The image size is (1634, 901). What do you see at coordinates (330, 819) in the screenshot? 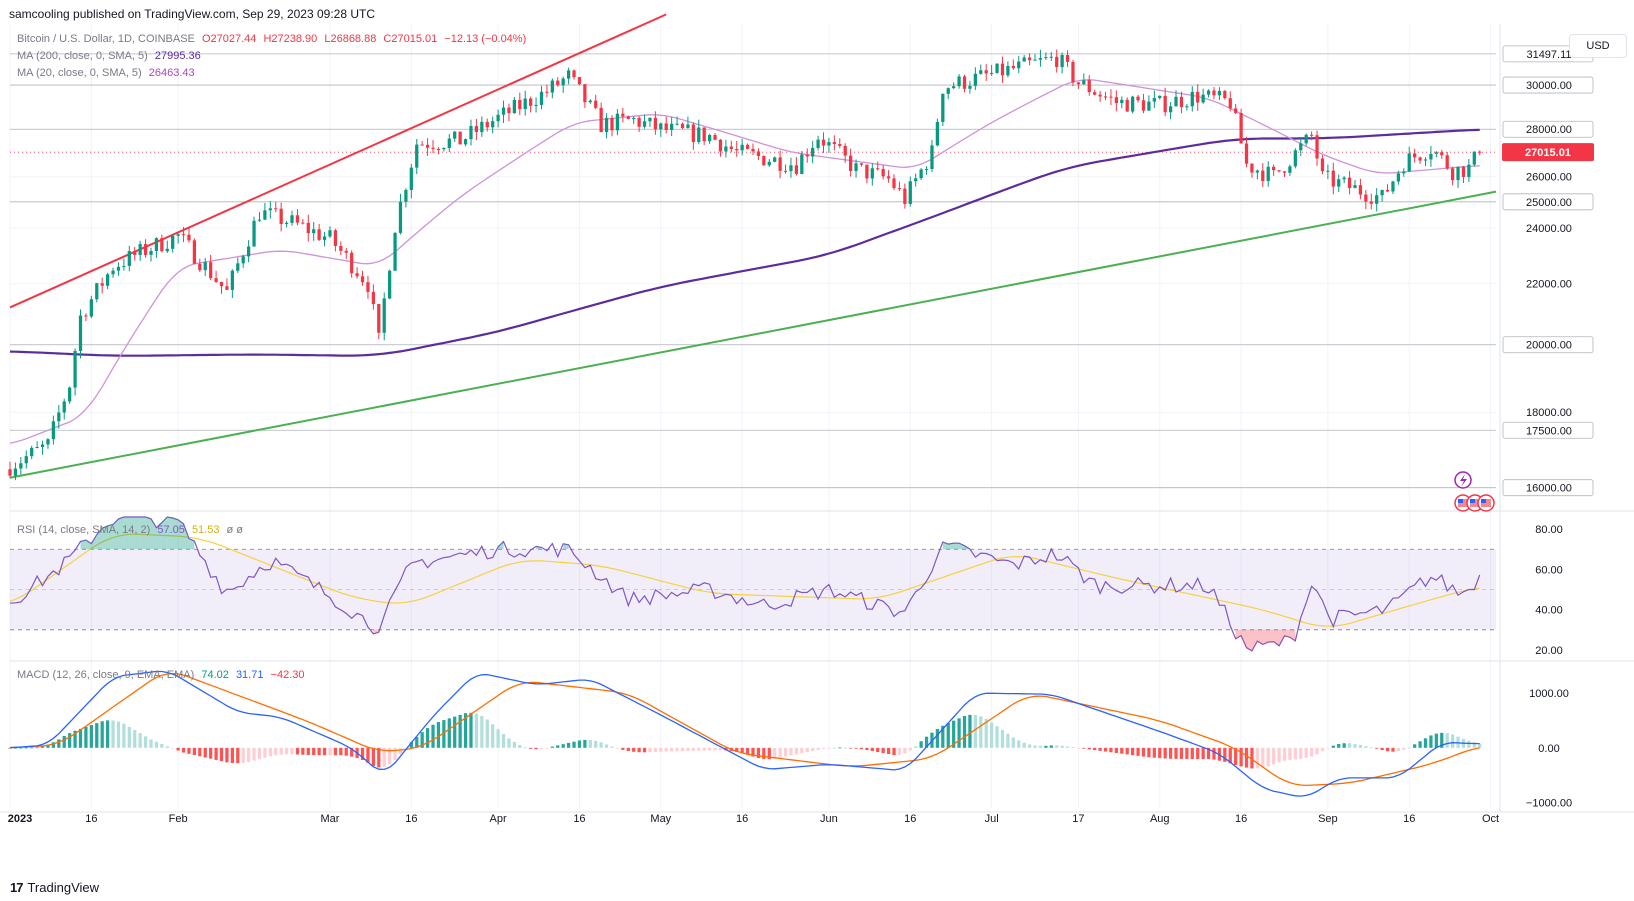
I see `time-tick-label: Mar` at bounding box center [330, 819].